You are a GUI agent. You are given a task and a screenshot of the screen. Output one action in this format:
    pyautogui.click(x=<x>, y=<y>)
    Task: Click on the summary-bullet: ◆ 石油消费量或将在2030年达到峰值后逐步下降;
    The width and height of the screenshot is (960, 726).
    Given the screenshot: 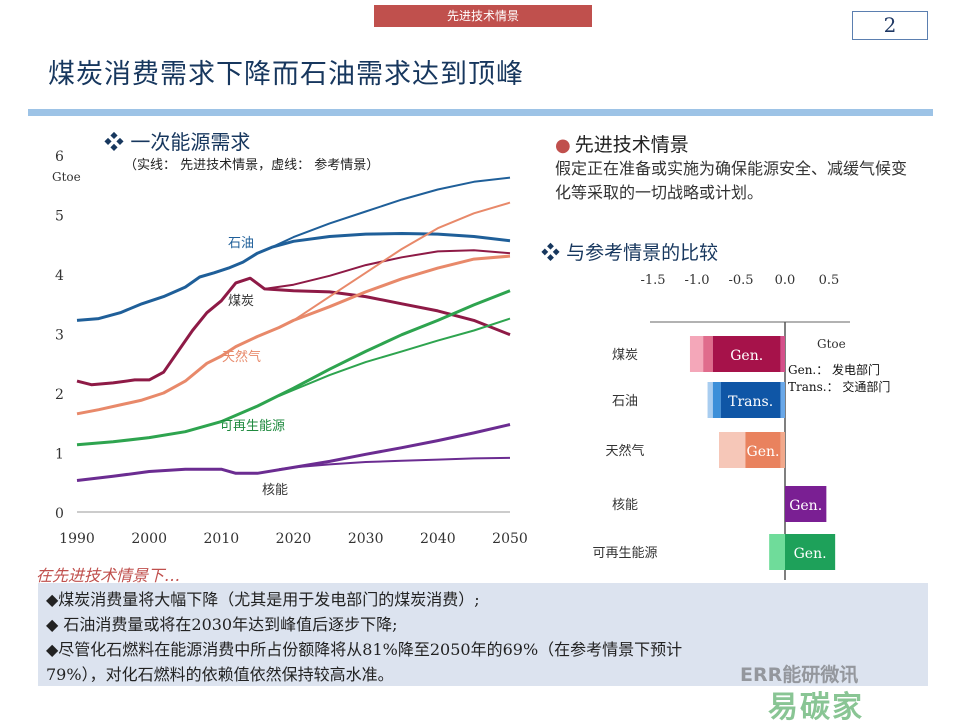 What is the action you would take?
    pyautogui.click(x=222, y=624)
    